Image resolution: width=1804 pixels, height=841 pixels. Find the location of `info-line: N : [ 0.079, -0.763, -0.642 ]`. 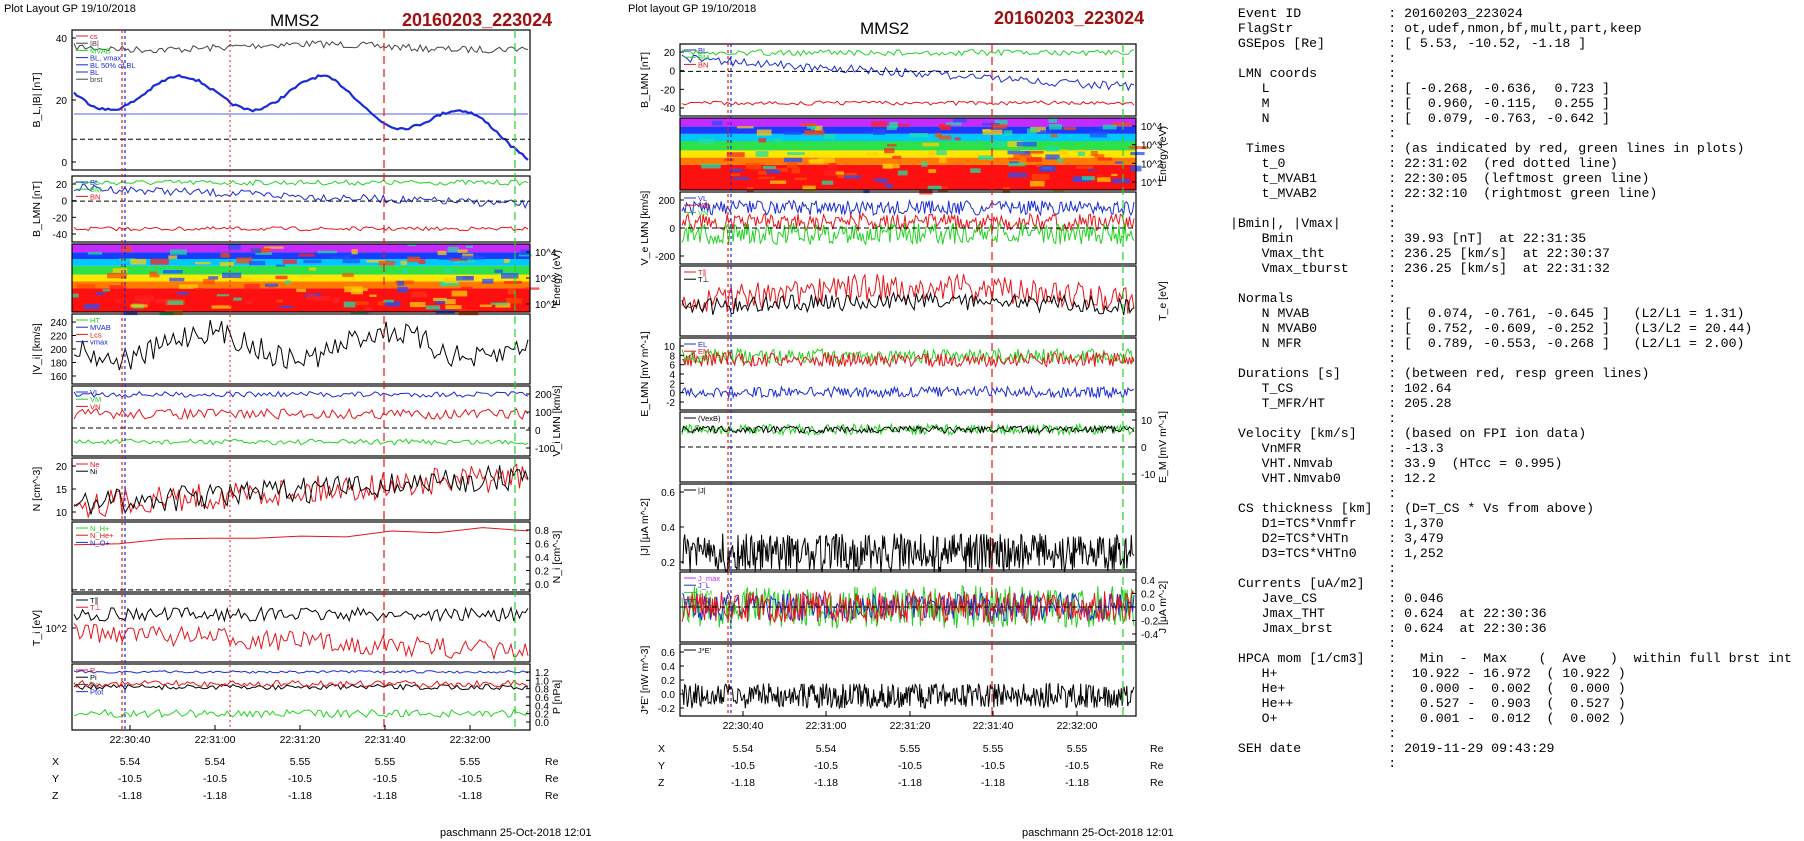

info-line: N : [ 0.079, -0.763, -0.642 ] is located at coordinates (1511, 118).